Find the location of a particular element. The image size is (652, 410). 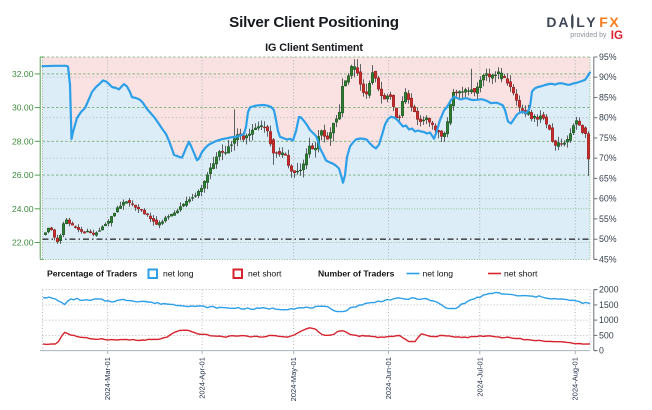

svg-text: 2024-Mar-01 is located at coordinates (107, 378).